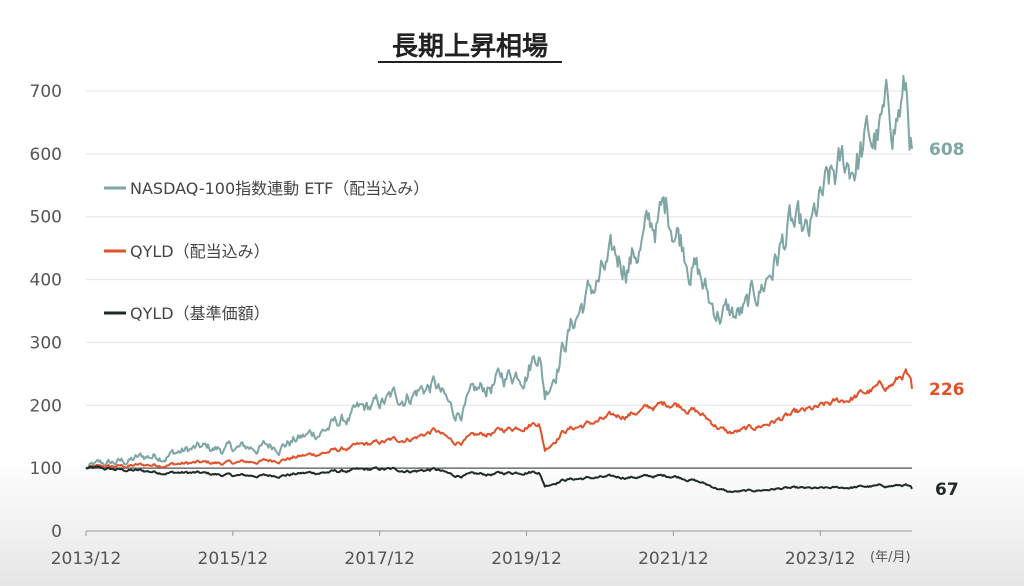 Image resolution: width=1024 pixels, height=586 pixels. Describe the element at coordinates (200, 313) in the screenshot. I see `legend-label: QYLD（基準価額）` at that location.